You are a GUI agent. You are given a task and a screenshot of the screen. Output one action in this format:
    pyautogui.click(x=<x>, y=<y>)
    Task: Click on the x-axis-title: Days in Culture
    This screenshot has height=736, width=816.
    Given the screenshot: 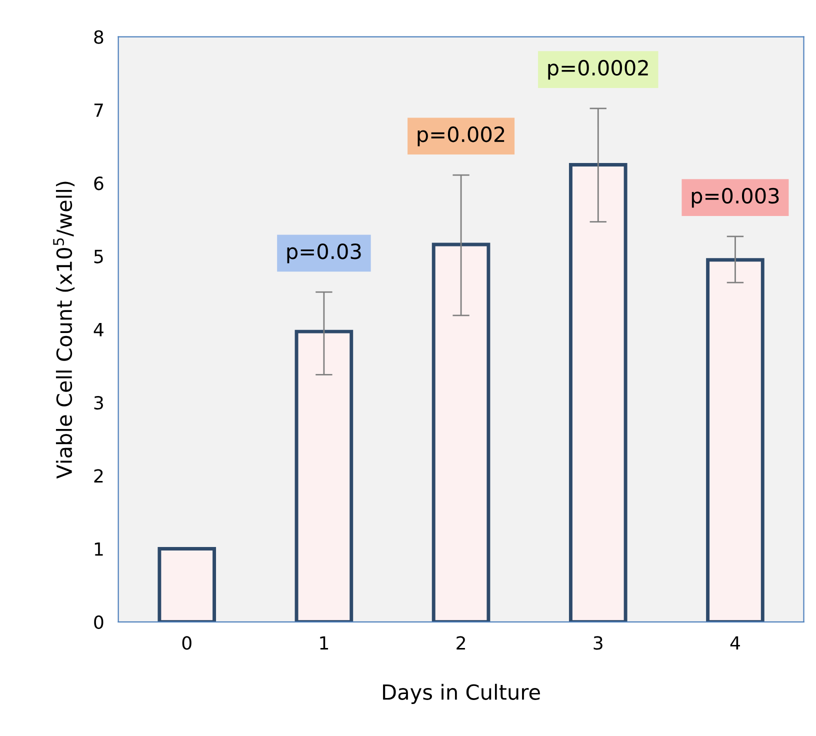 What is the action you would take?
    pyautogui.click(x=461, y=694)
    